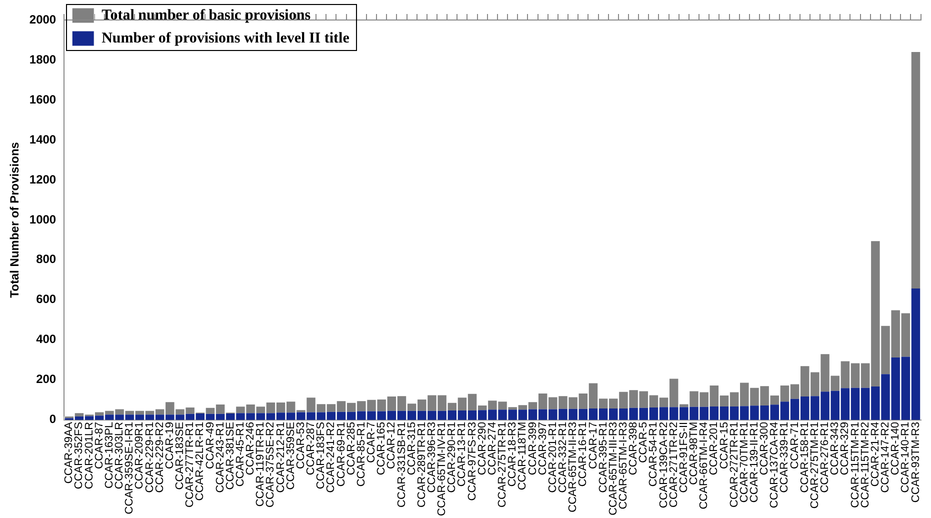 Image resolution: width=931 pixels, height=518 pixels. Describe the element at coordinates (804, 457) in the screenshot. I see `x-tick-label: CCAR-158-R1` at that location.